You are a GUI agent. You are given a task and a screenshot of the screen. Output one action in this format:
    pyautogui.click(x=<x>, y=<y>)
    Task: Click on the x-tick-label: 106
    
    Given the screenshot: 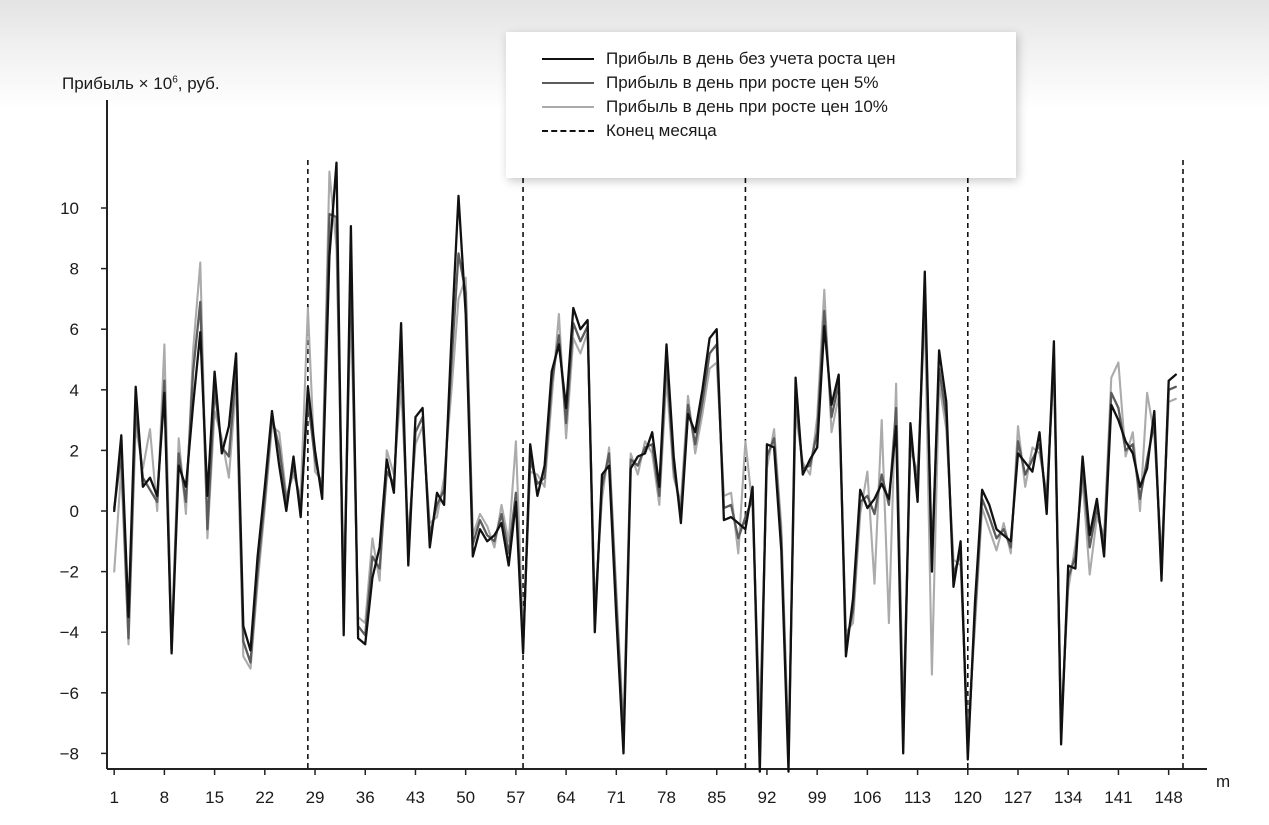 What is the action you would take?
    pyautogui.click(x=867, y=797)
    